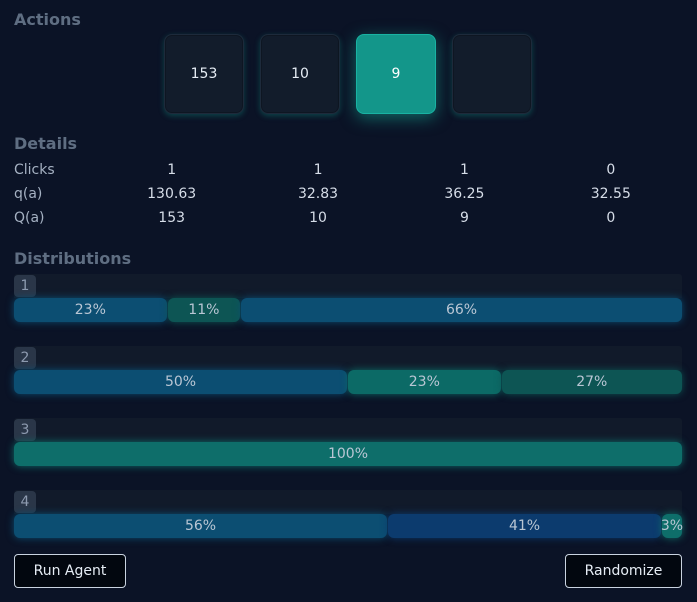 The image size is (697, 602). Describe the element at coordinates (25, 502) in the screenshot. I see `distribution-number: 4` at that location.